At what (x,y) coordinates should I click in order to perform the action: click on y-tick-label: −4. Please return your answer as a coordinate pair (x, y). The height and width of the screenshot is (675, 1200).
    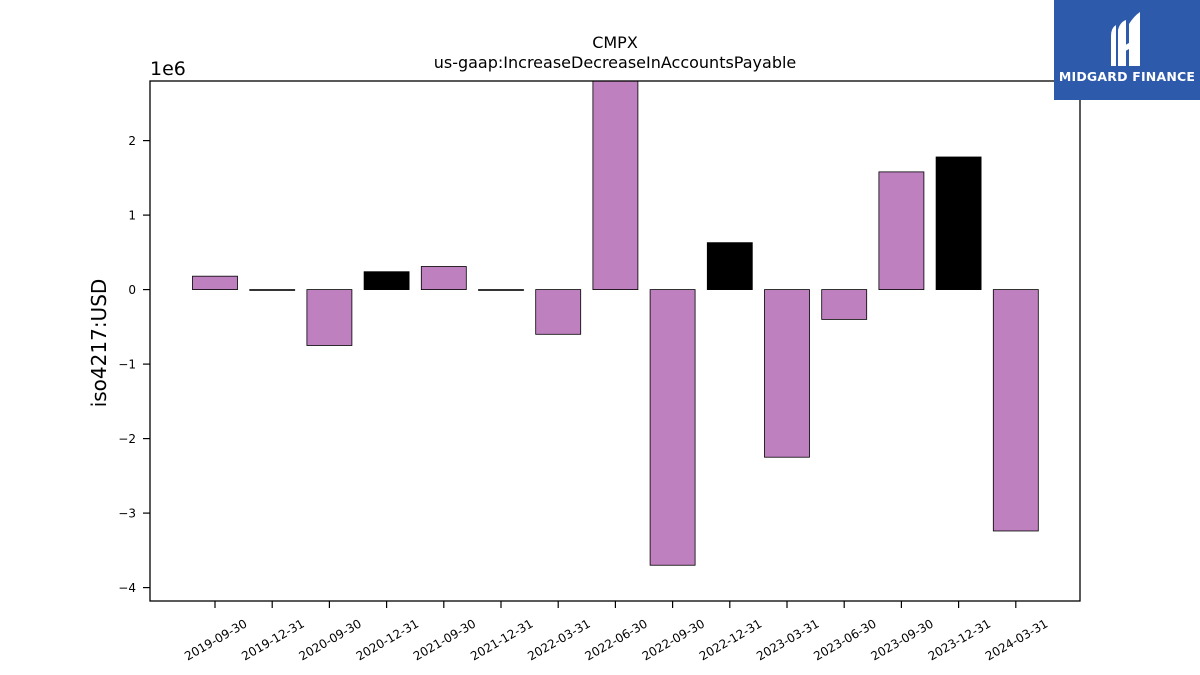
    Looking at the image, I should click on (127, 588).